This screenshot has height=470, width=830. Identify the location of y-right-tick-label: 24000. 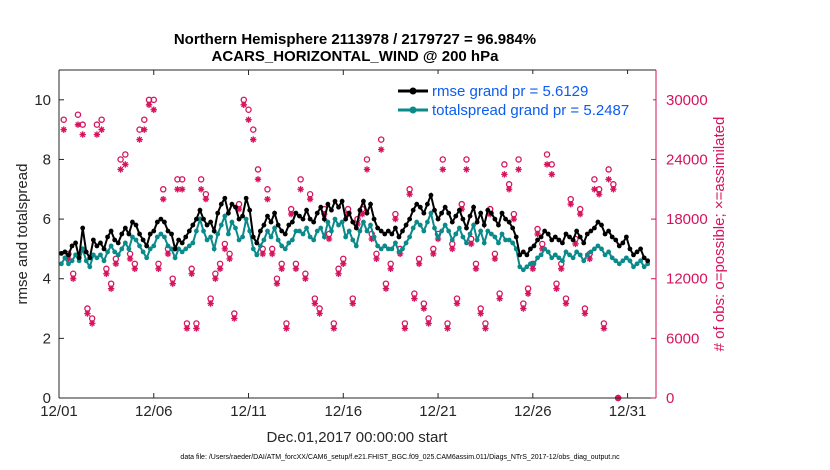
(687, 159).